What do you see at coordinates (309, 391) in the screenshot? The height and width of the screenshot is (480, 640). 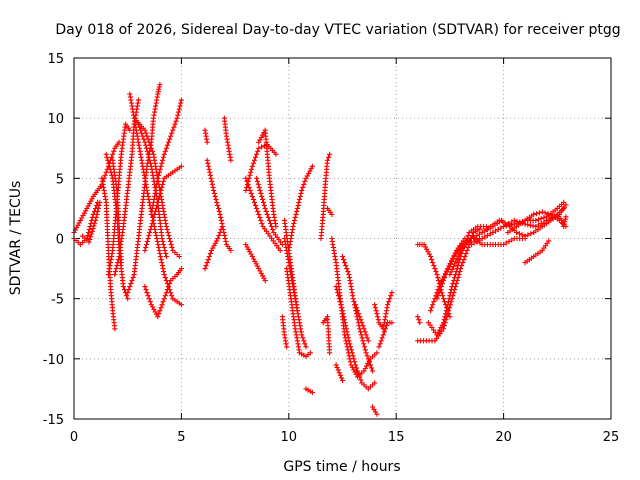 I see `series-arc30` at bounding box center [309, 391].